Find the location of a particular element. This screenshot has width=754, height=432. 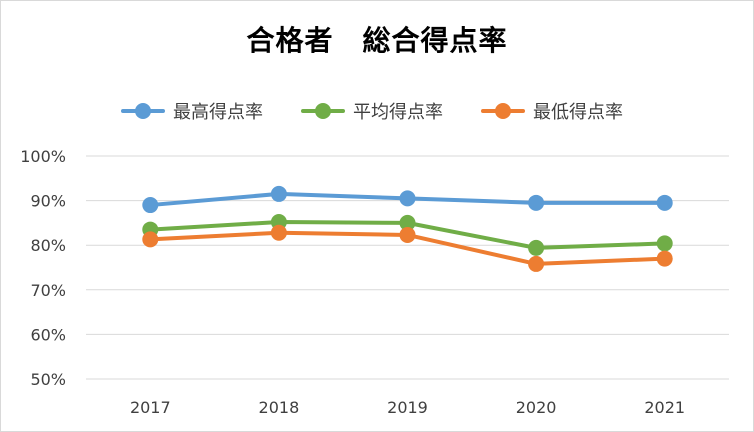

chart-title: 合格者 総合得点率 is located at coordinates (377, 40).